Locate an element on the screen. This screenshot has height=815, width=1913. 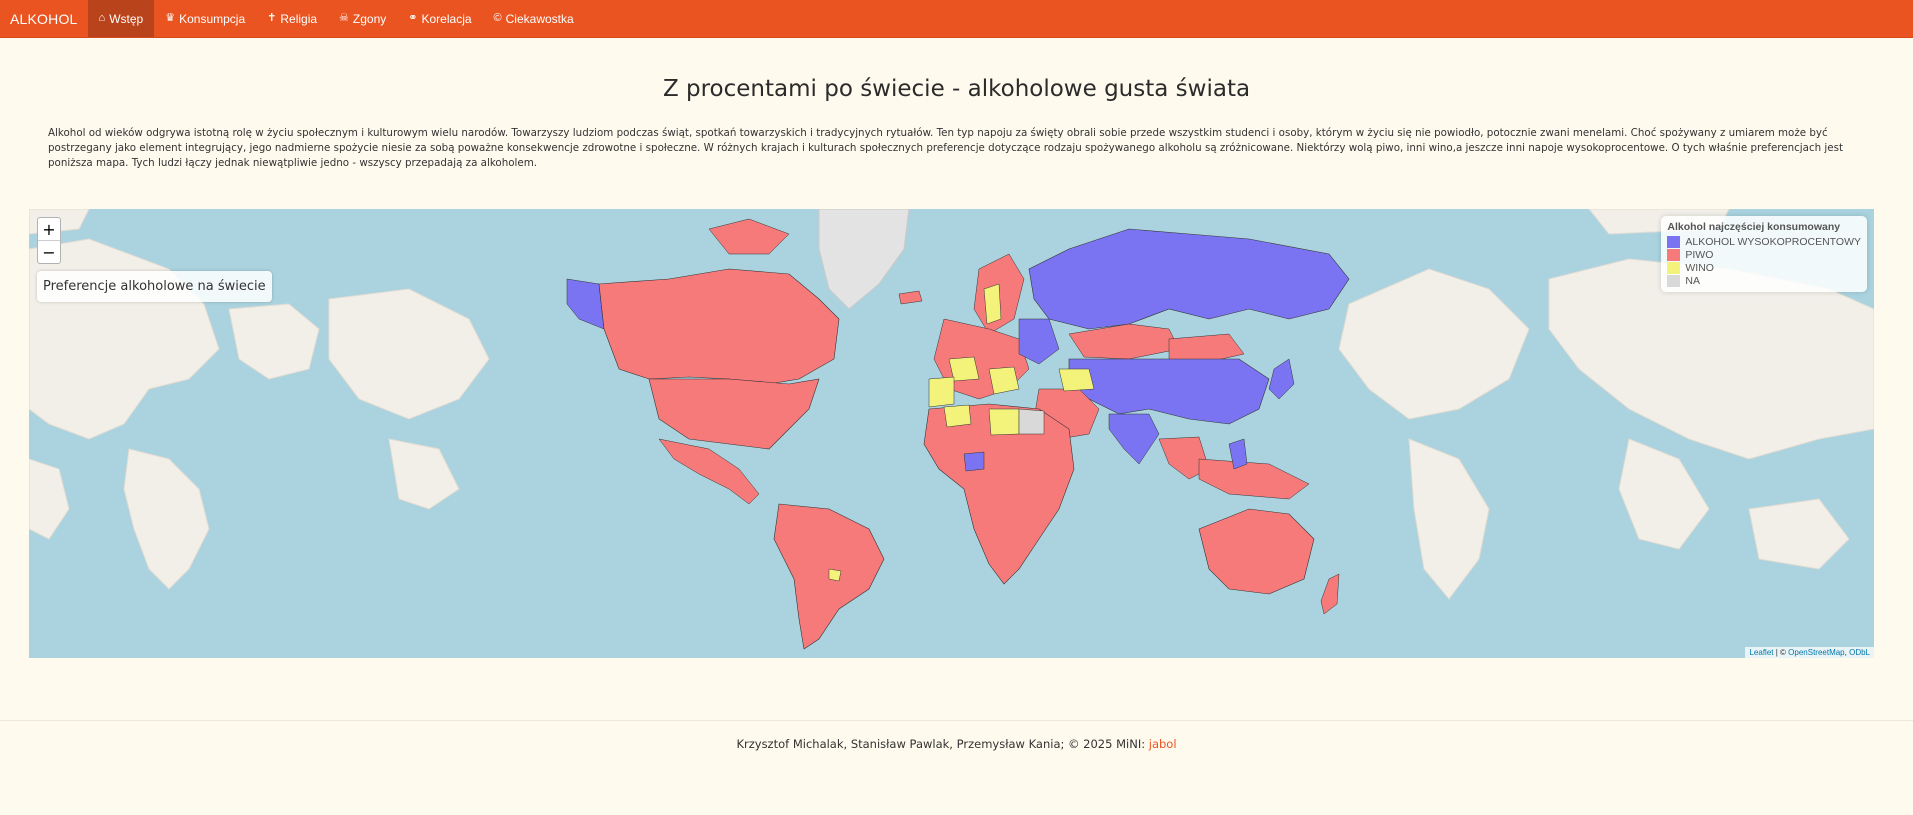
nav-item-label: Konsumpcja is located at coordinates (212, 18).